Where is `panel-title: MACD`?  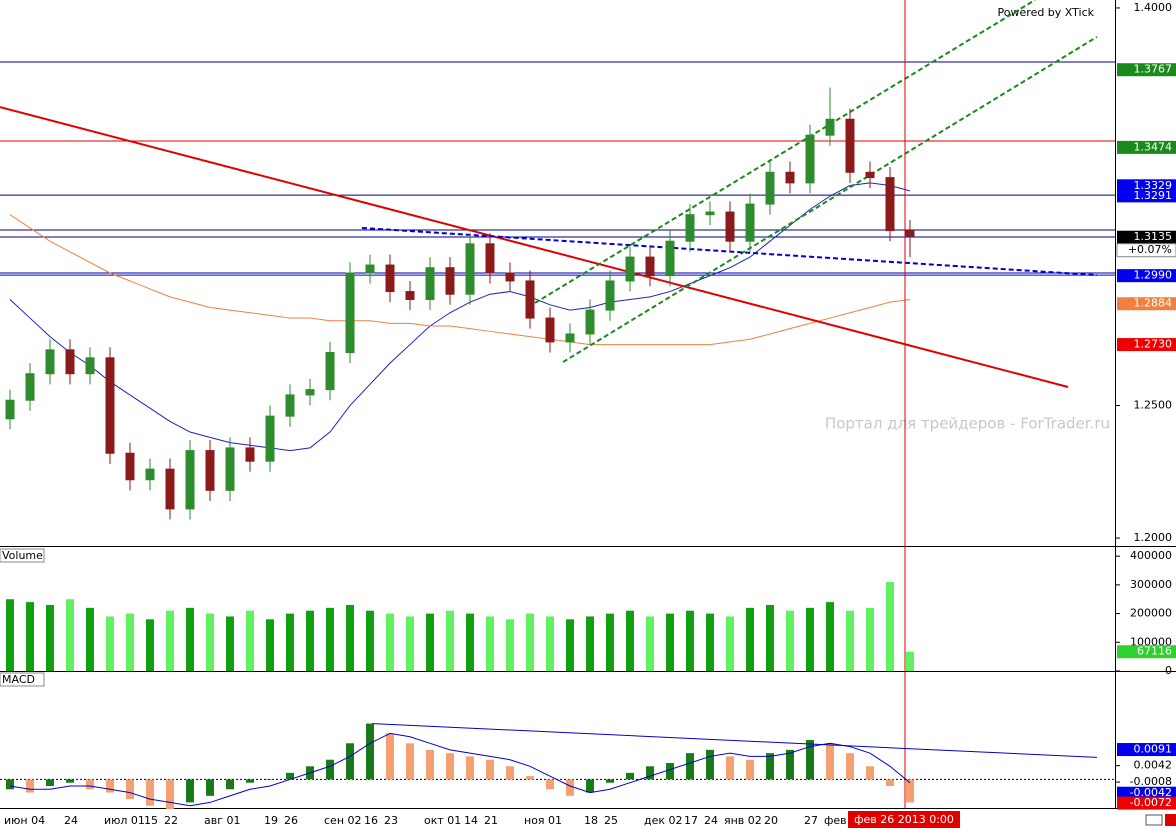 panel-title: MACD is located at coordinates (18, 679).